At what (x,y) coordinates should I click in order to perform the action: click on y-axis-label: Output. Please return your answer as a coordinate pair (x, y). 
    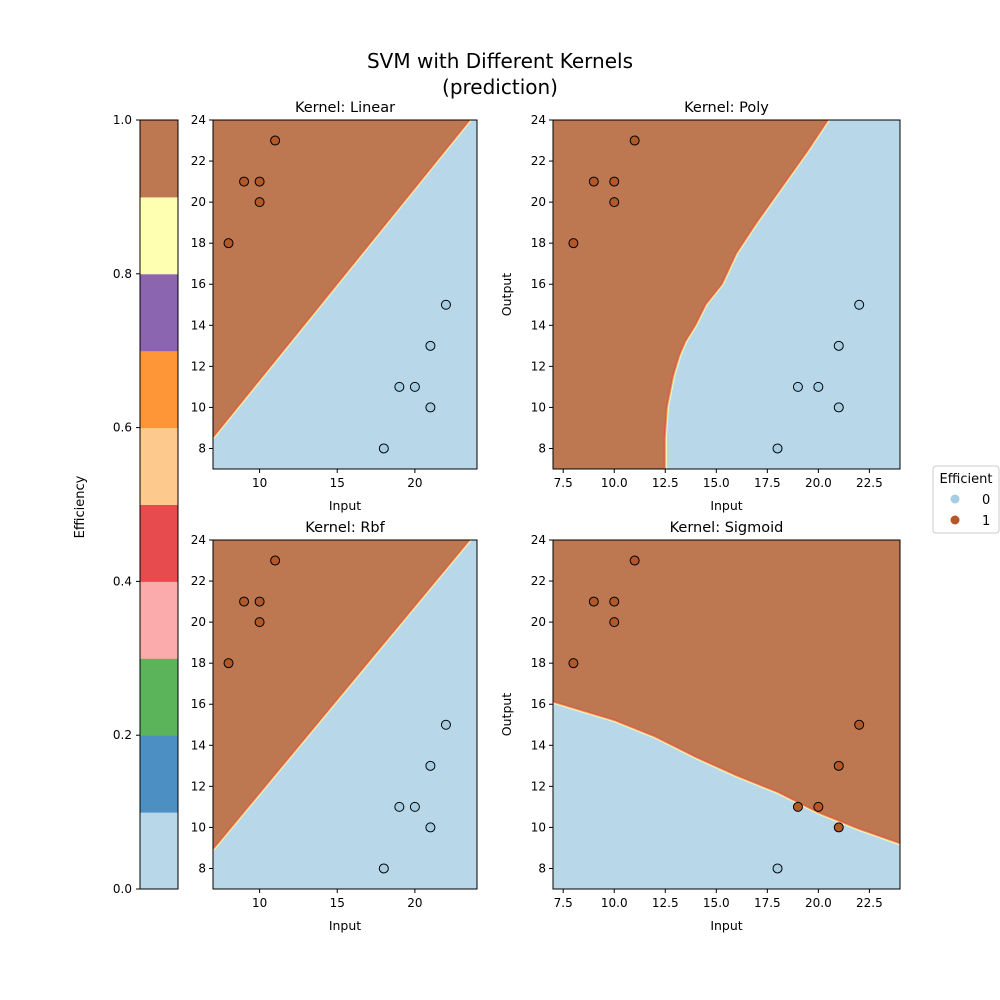
    Looking at the image, I should click on (506, 715).